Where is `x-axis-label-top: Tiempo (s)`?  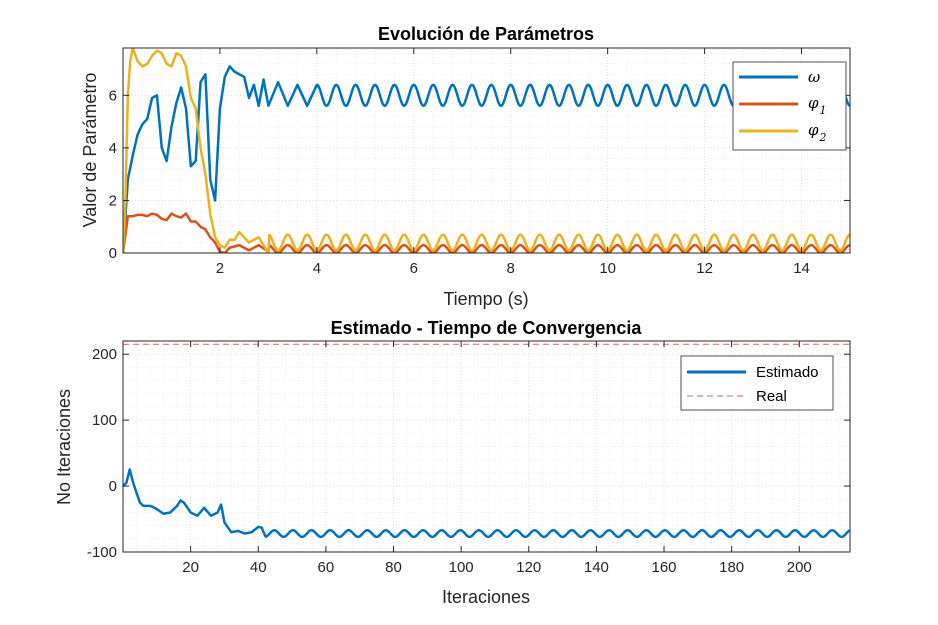
x-axis-label-top: Tiempo (s) is located at coordinates (485, 299).